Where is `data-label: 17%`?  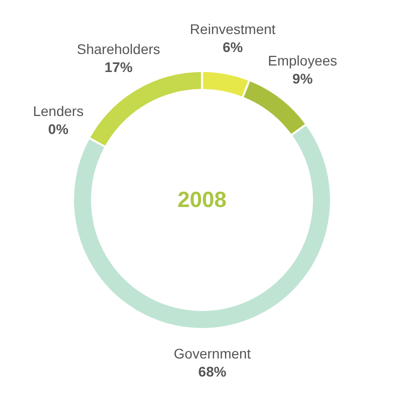 data-label: 17% is located at coordinates (119, 66).